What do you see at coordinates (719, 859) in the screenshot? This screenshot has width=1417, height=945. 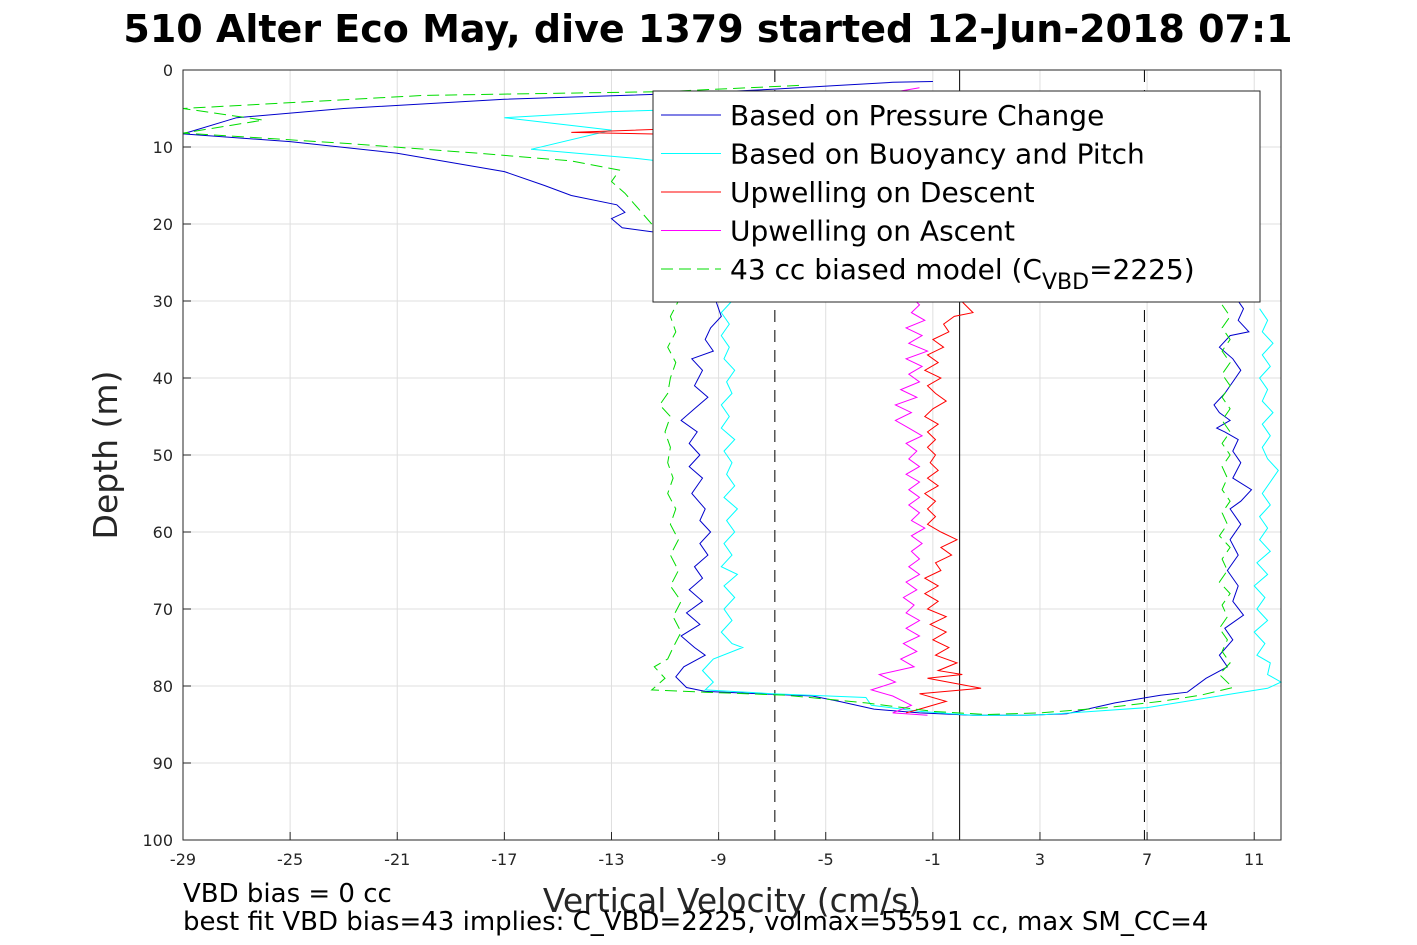 I see `x-tick-label: -9` at bounding box center [719, 859].